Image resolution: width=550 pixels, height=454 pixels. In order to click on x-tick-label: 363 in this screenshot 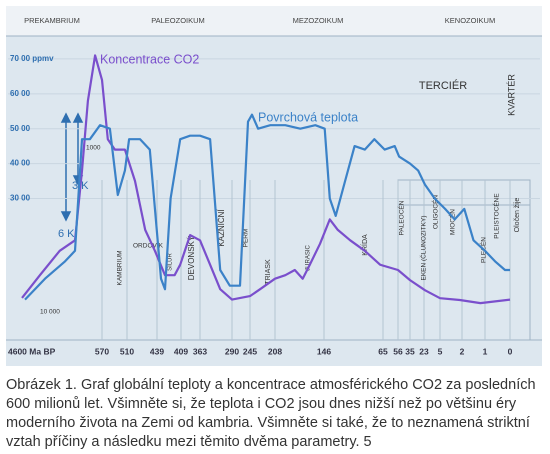, I will do `click(200, 351)`.